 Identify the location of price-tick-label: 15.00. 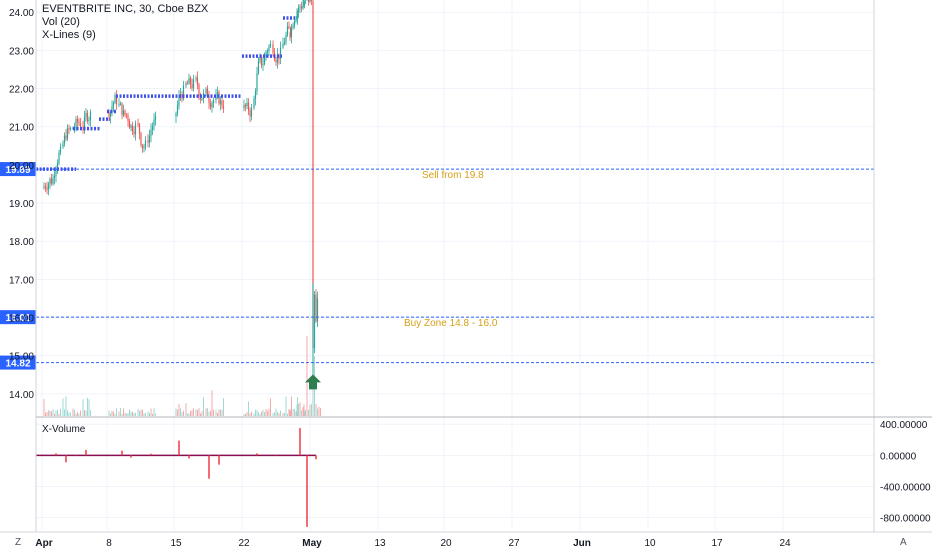
(21, 357).